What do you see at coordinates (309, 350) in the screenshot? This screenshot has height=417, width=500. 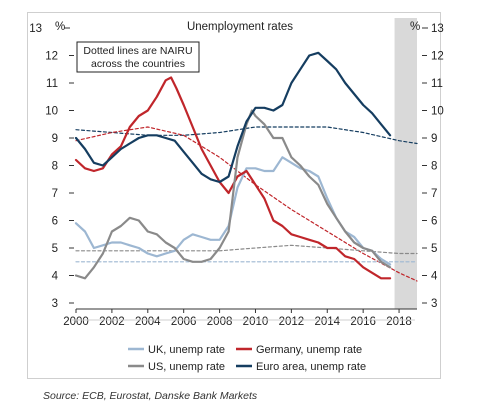 I see `legend-label-germany-unemp-rate: Germany, unemp rate` at bounding box center [309, 350].